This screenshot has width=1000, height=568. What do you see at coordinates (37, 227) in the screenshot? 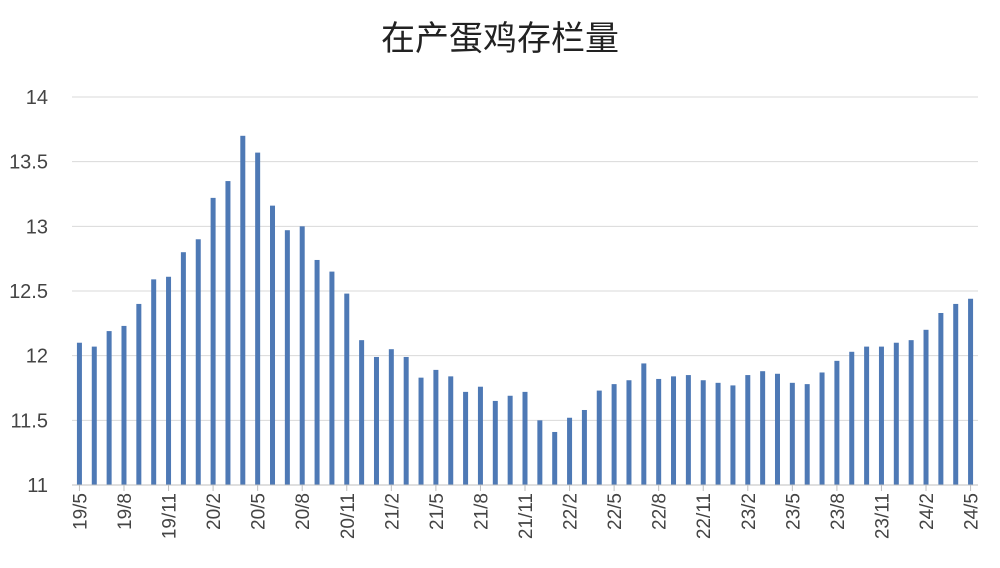
I see `y-tick-label: 13` at bounding box center [37, 227].